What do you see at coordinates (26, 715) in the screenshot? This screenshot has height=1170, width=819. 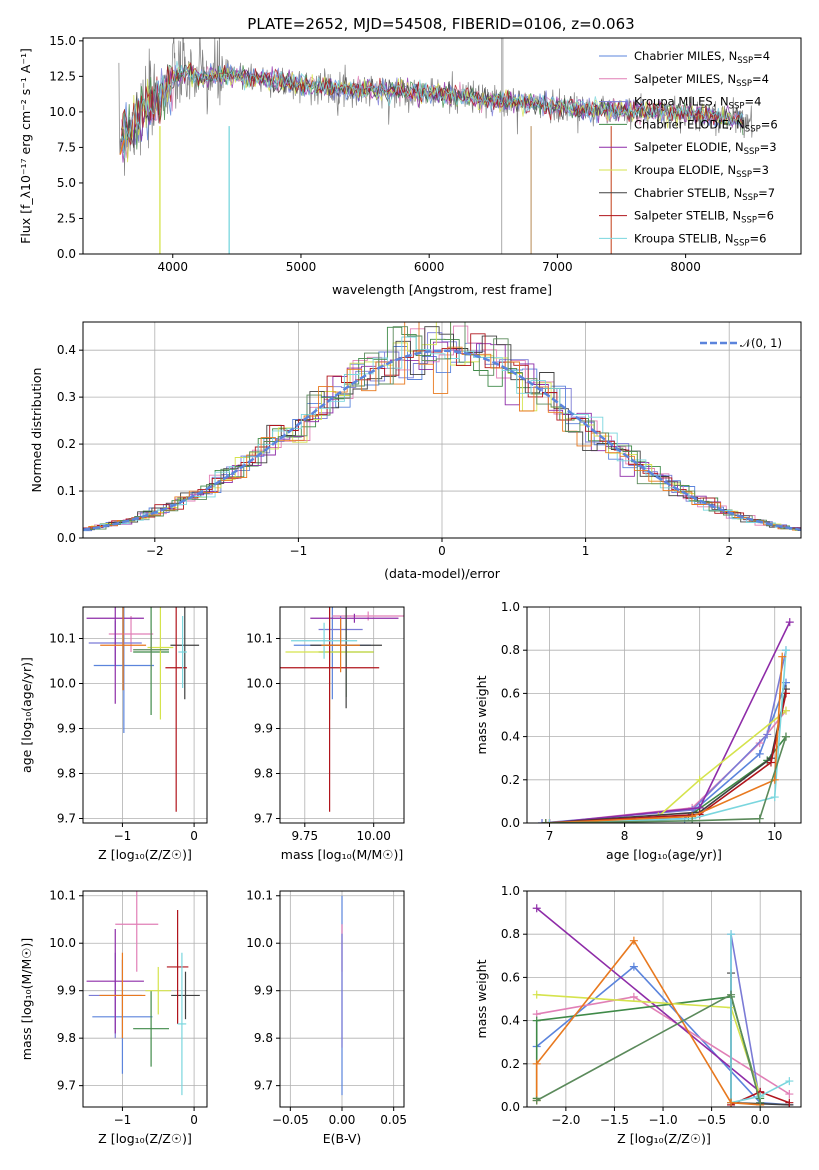 I see `age-vs-Z-y-label: age [log₁₀(age/yr)]` at bounding box center [26, 715].